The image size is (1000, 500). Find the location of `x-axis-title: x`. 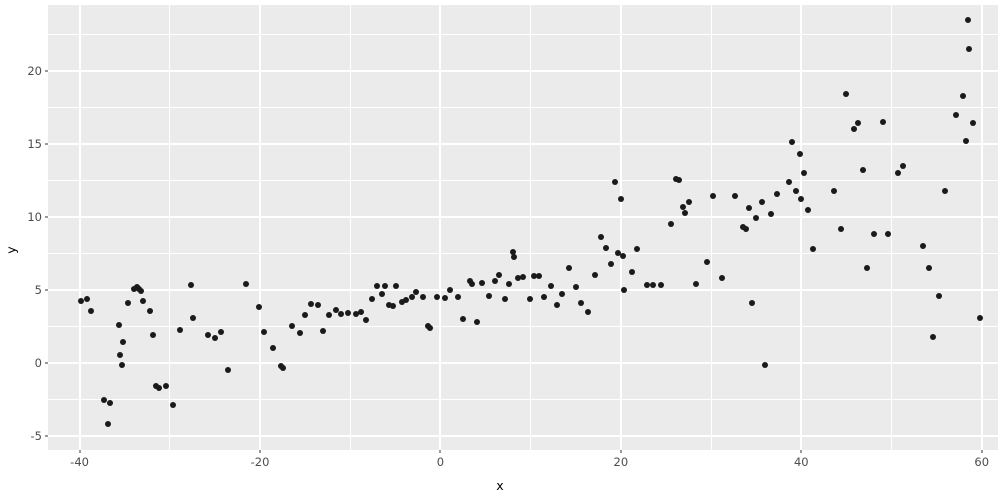

x-axis-title: x is located at coordinates (500, 485).